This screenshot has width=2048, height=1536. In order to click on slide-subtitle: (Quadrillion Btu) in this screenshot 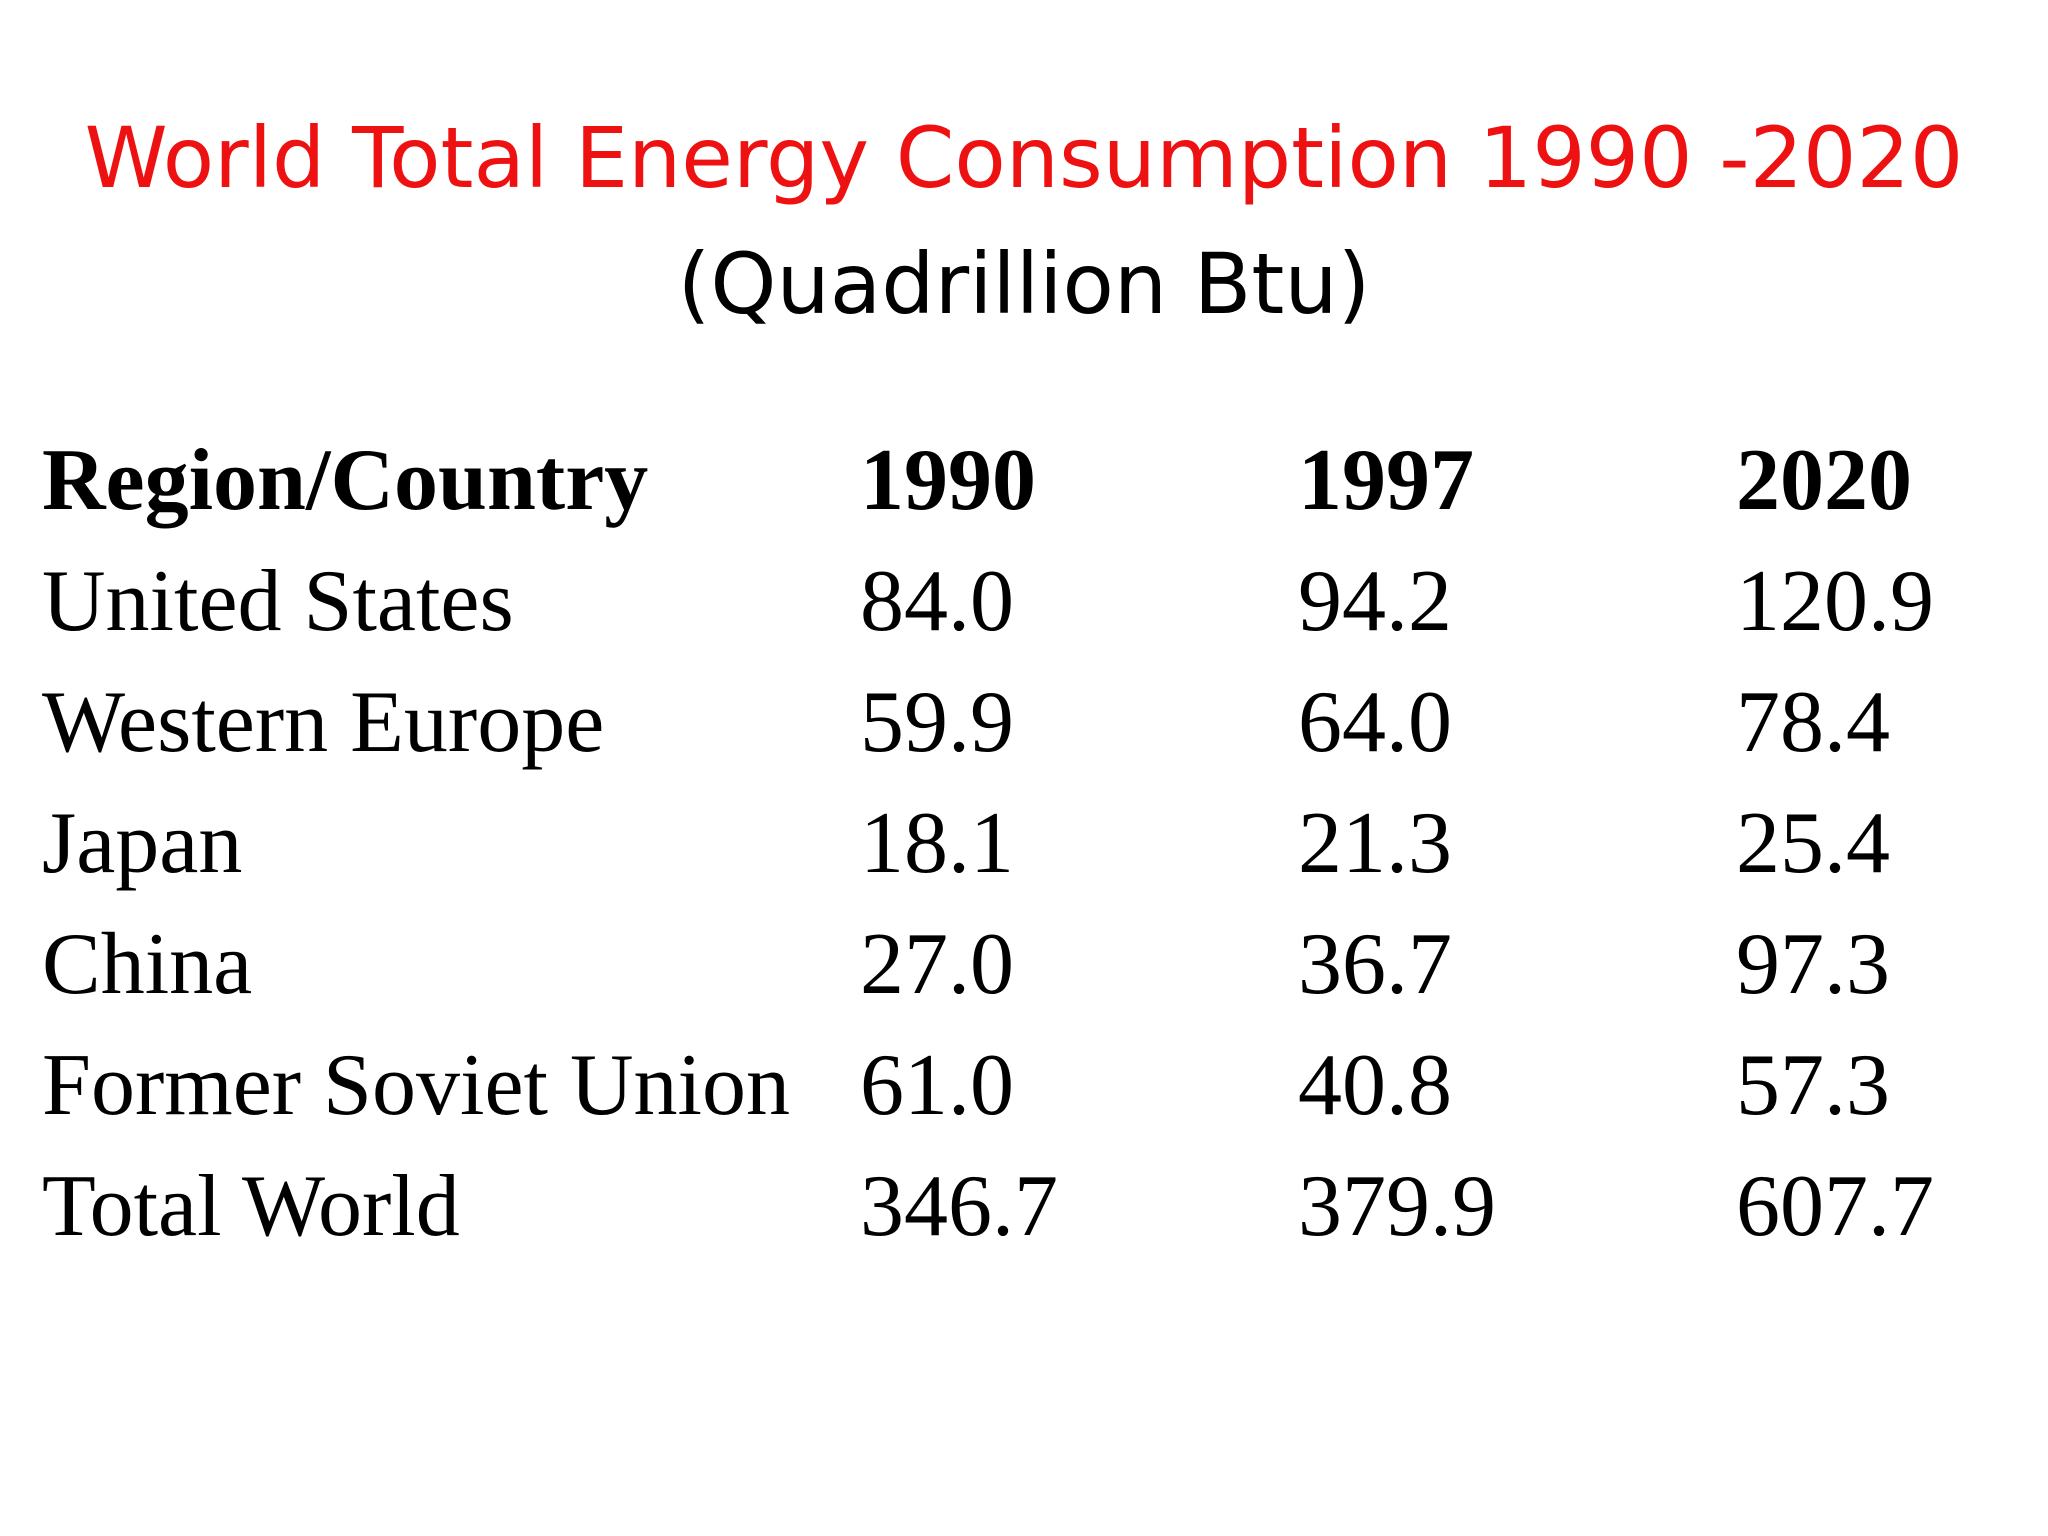, I will do `click(1024, 284)`.